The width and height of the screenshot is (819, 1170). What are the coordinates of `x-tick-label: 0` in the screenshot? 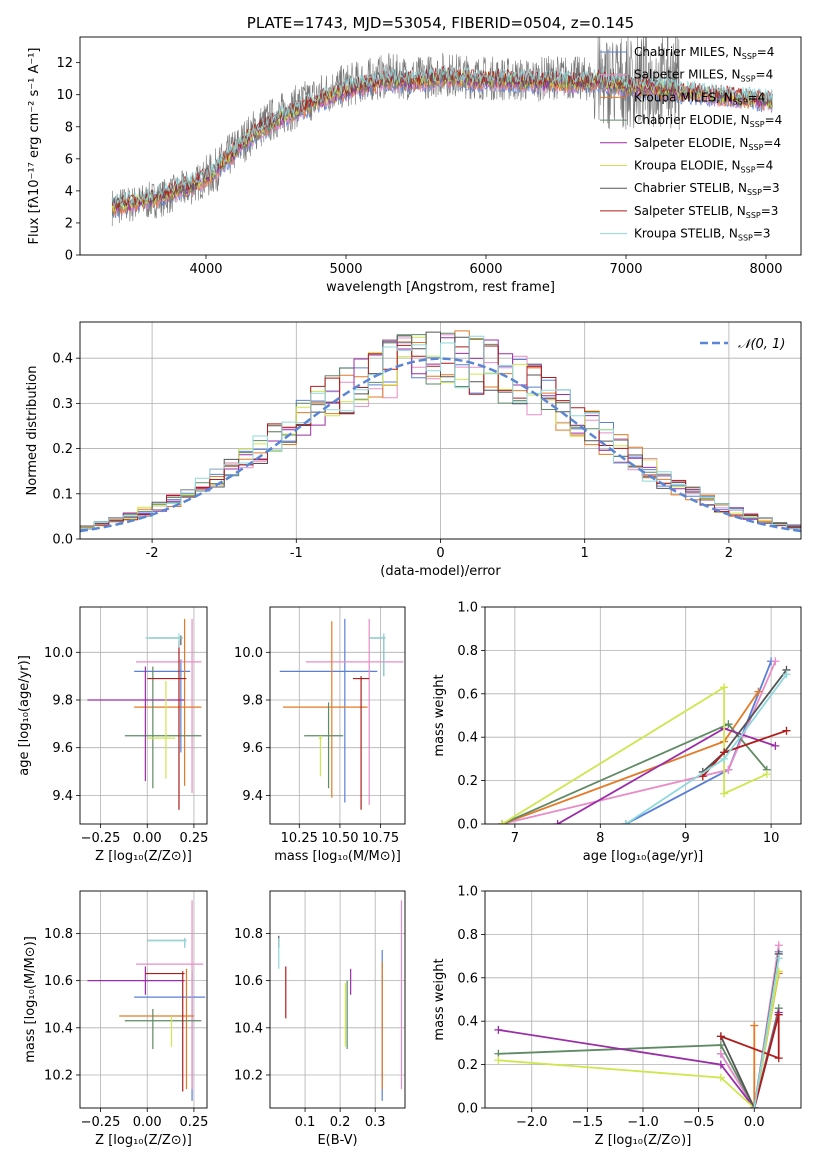 It's located at (440, 553).